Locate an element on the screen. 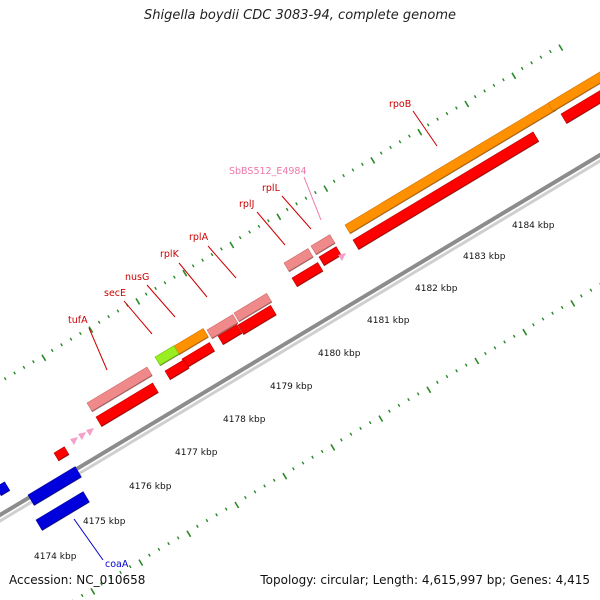 This screenshot has height=600, width=600. gene-rpoC-block is located at coordinates (573, 90).